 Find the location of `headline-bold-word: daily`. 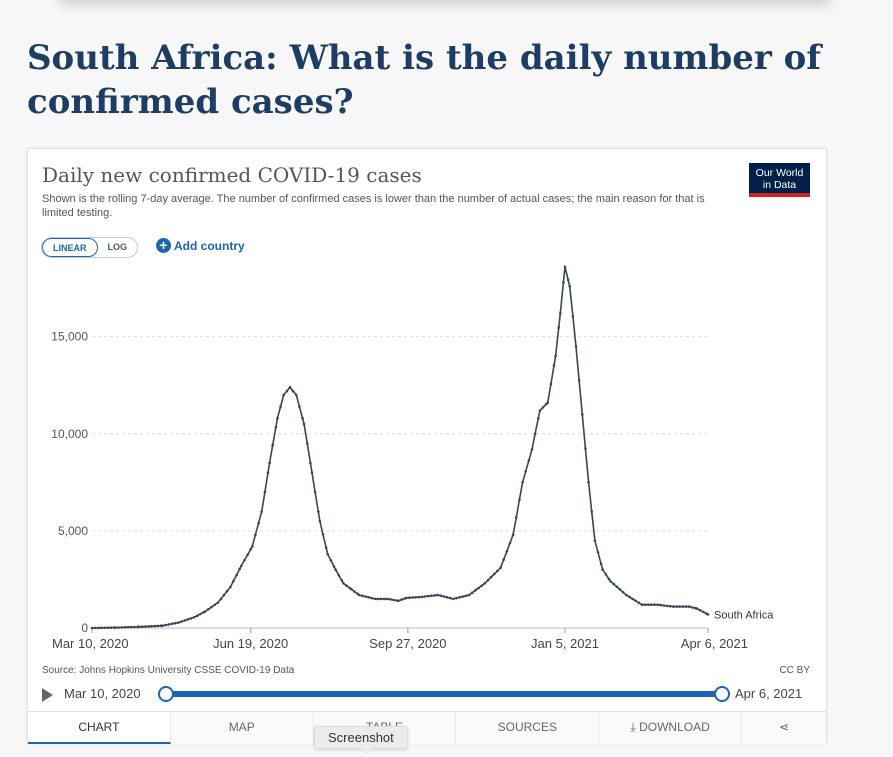

headline-bold-word: daily is located at coordinates (565, 58).